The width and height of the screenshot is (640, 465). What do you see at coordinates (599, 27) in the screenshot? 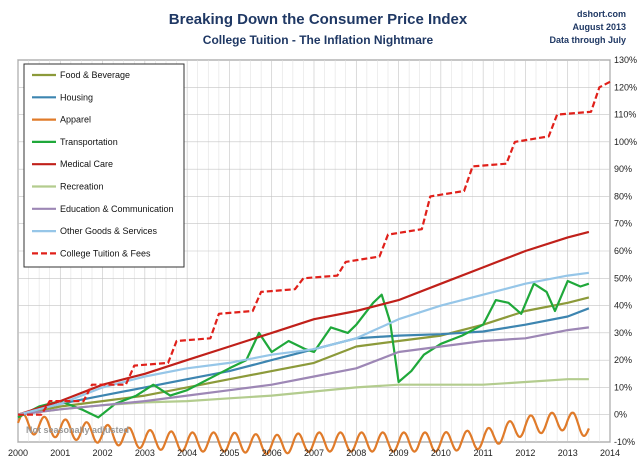
I see `date-label: August 2013` at bounding box center [599, 27].